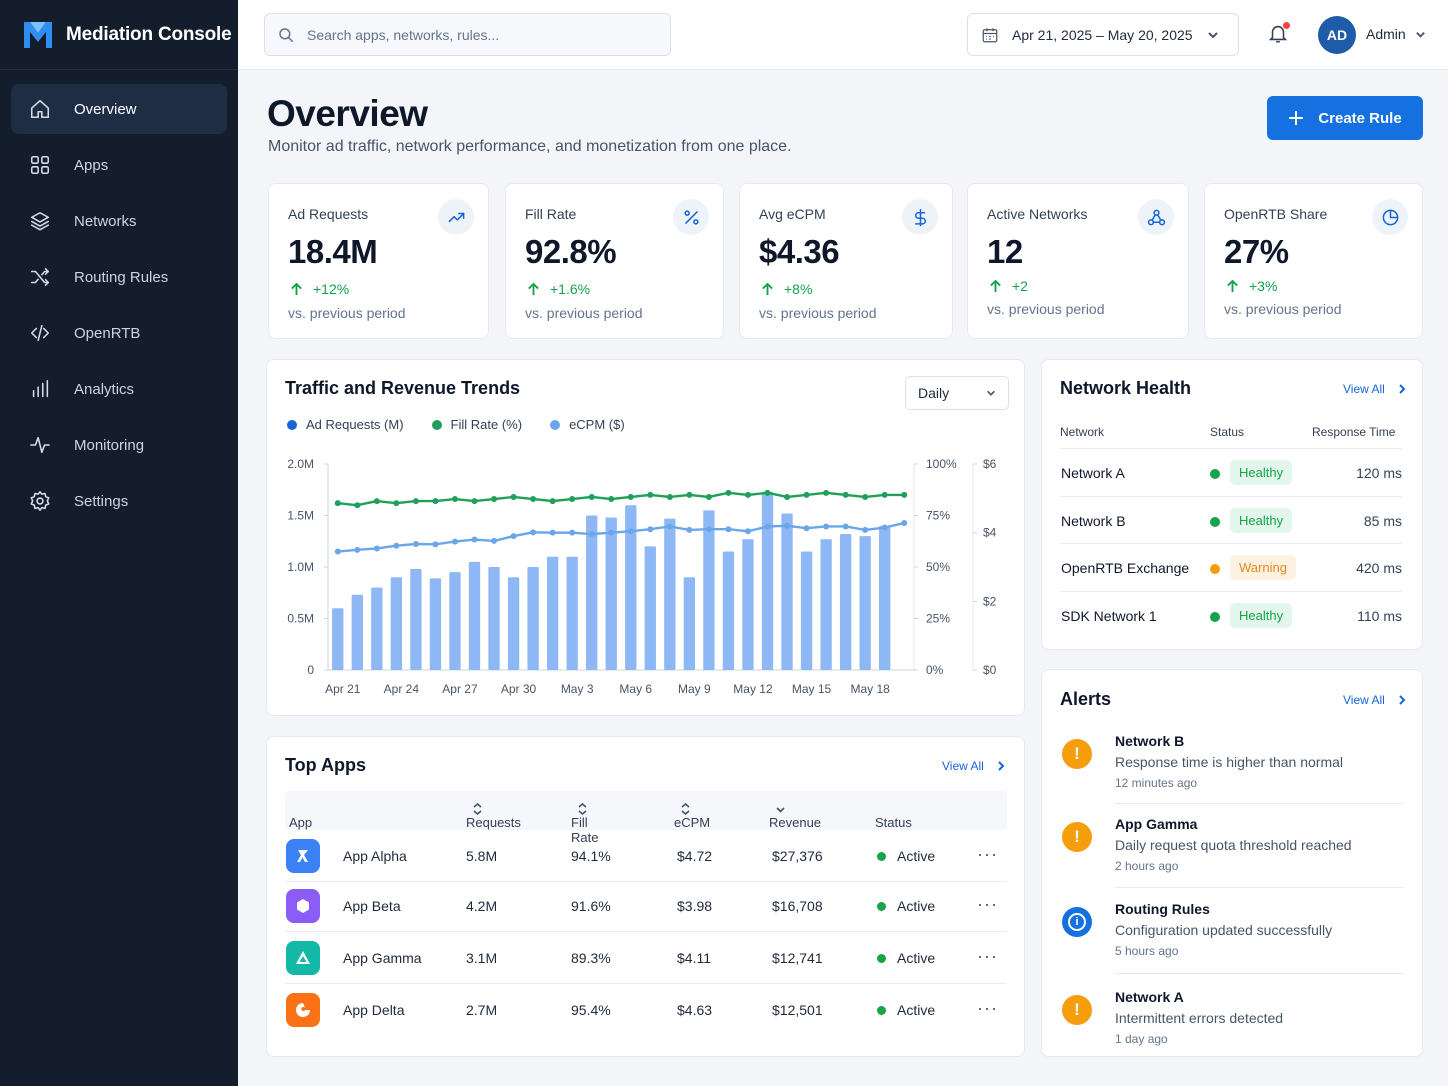  I want to click on status-dot, so click(1215, 522).